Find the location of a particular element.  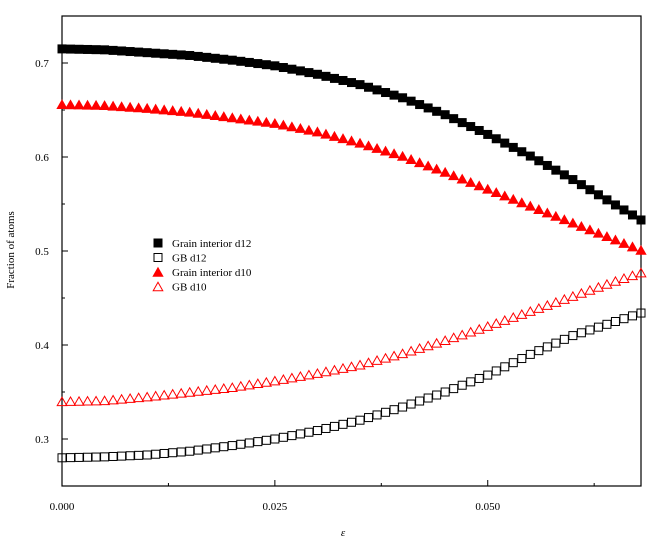

legend-label: Grain interior d12 is located at coordinates (211, 244).